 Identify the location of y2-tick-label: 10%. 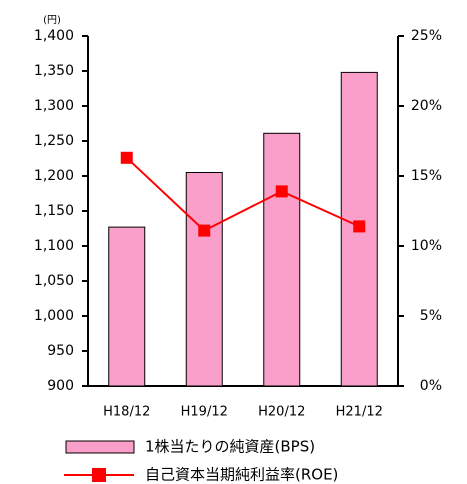
(426, 246).